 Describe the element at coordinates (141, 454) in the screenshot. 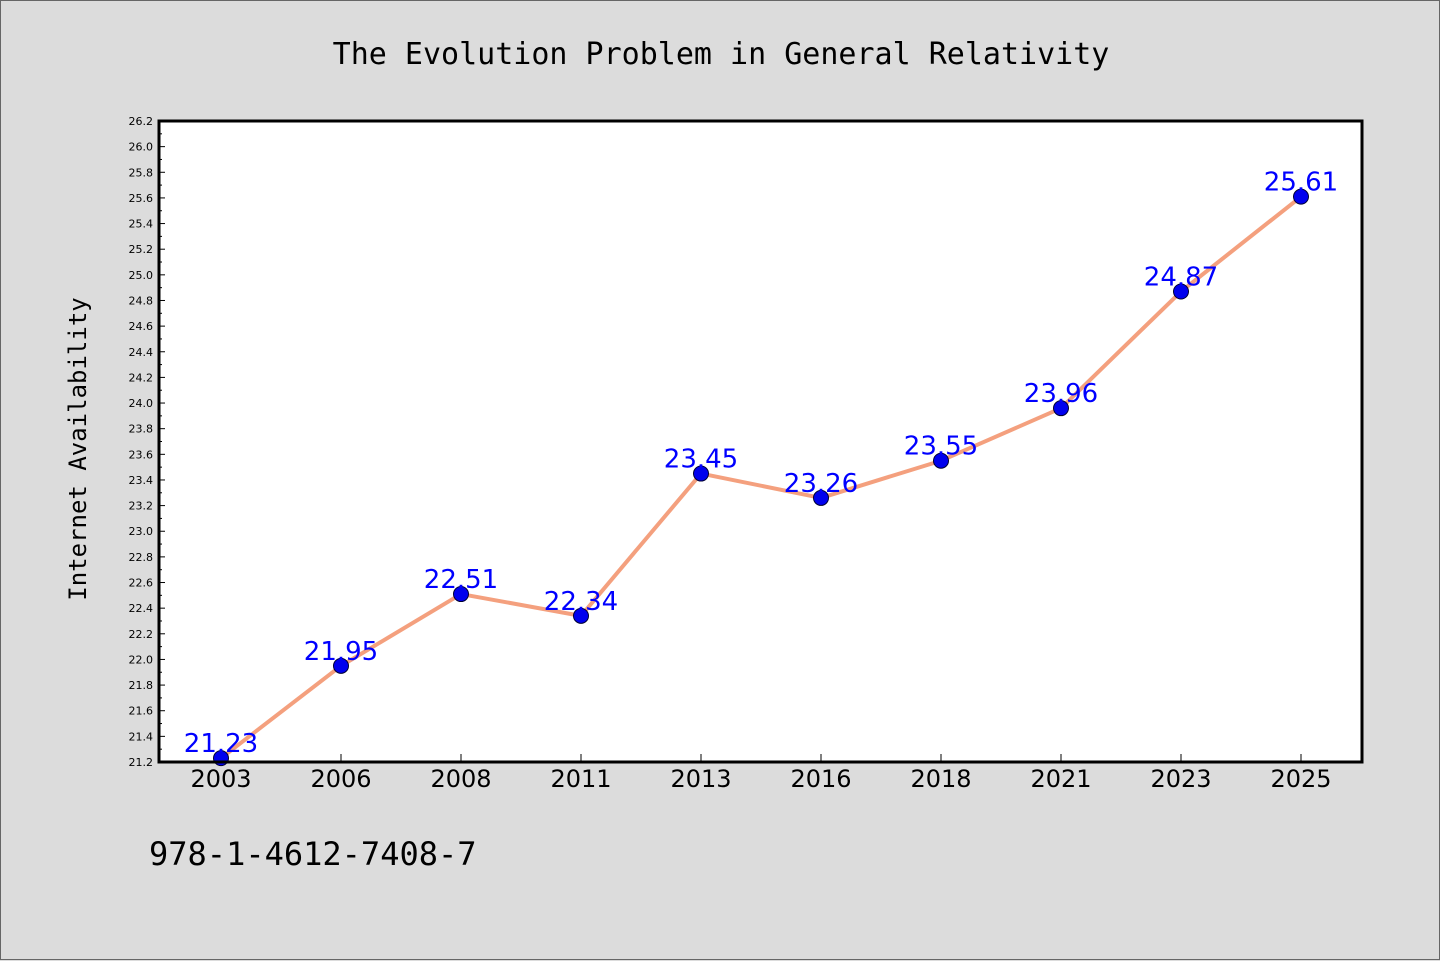

I see `y-tick-label: 23.6` at that location.